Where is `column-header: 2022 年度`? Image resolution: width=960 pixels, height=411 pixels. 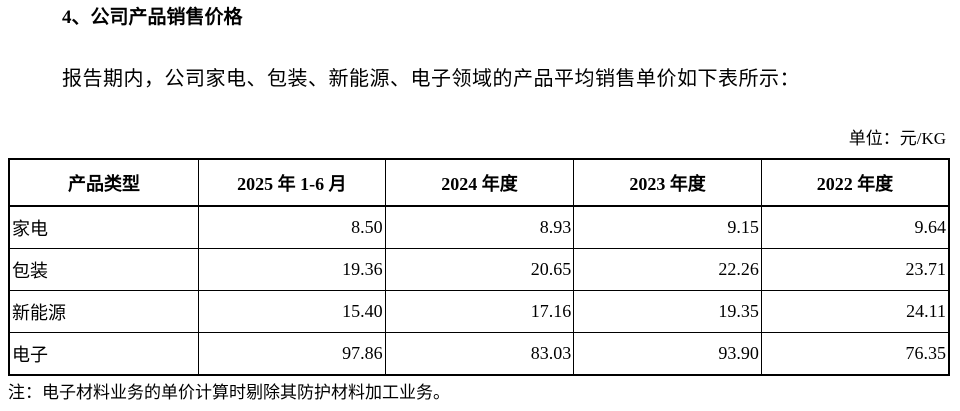
column-header: 2022 年度 is located at coordinates (855, 182).